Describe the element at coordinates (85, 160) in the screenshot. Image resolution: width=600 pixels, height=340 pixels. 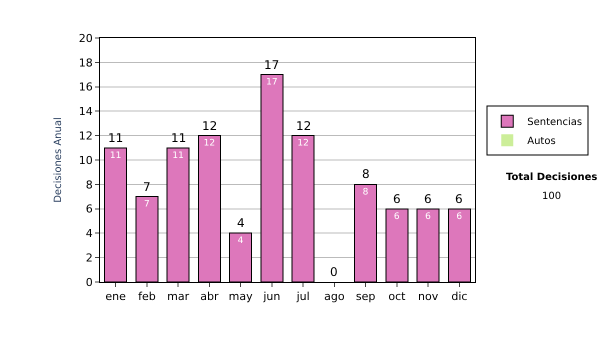
I see `y-tick-label: 10` at that location.